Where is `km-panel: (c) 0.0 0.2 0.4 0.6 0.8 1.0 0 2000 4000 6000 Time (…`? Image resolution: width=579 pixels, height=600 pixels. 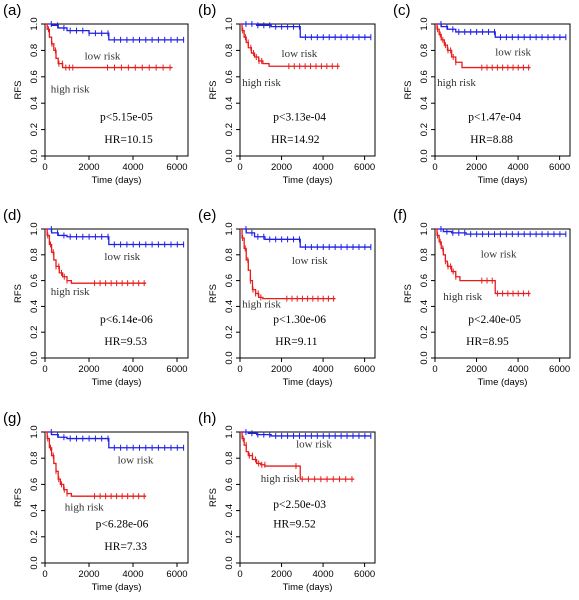
km-panel: (c) 0.0 0.2 0.4 0.6 0.8 1.0 0 2000 4000 6000 Time (… is located at coordinates (482, 94).